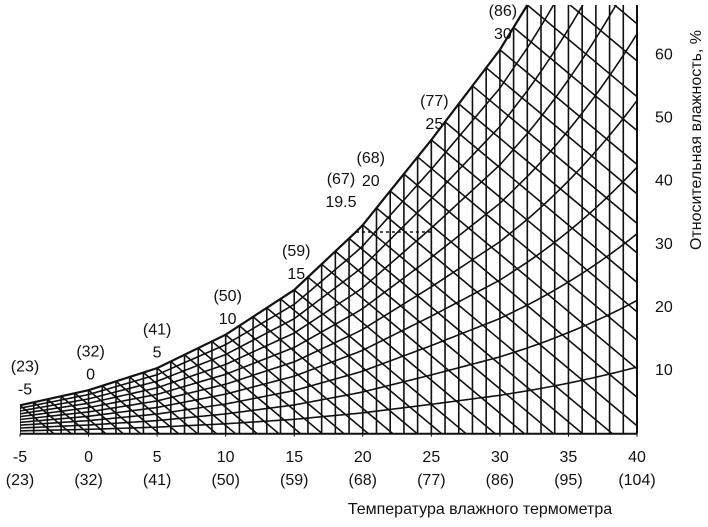 This screenshot has width=708, height=527. Describe the element at coordinates (371, 181) in the screenshot. I see `saturation-label-c: 20` at that location.